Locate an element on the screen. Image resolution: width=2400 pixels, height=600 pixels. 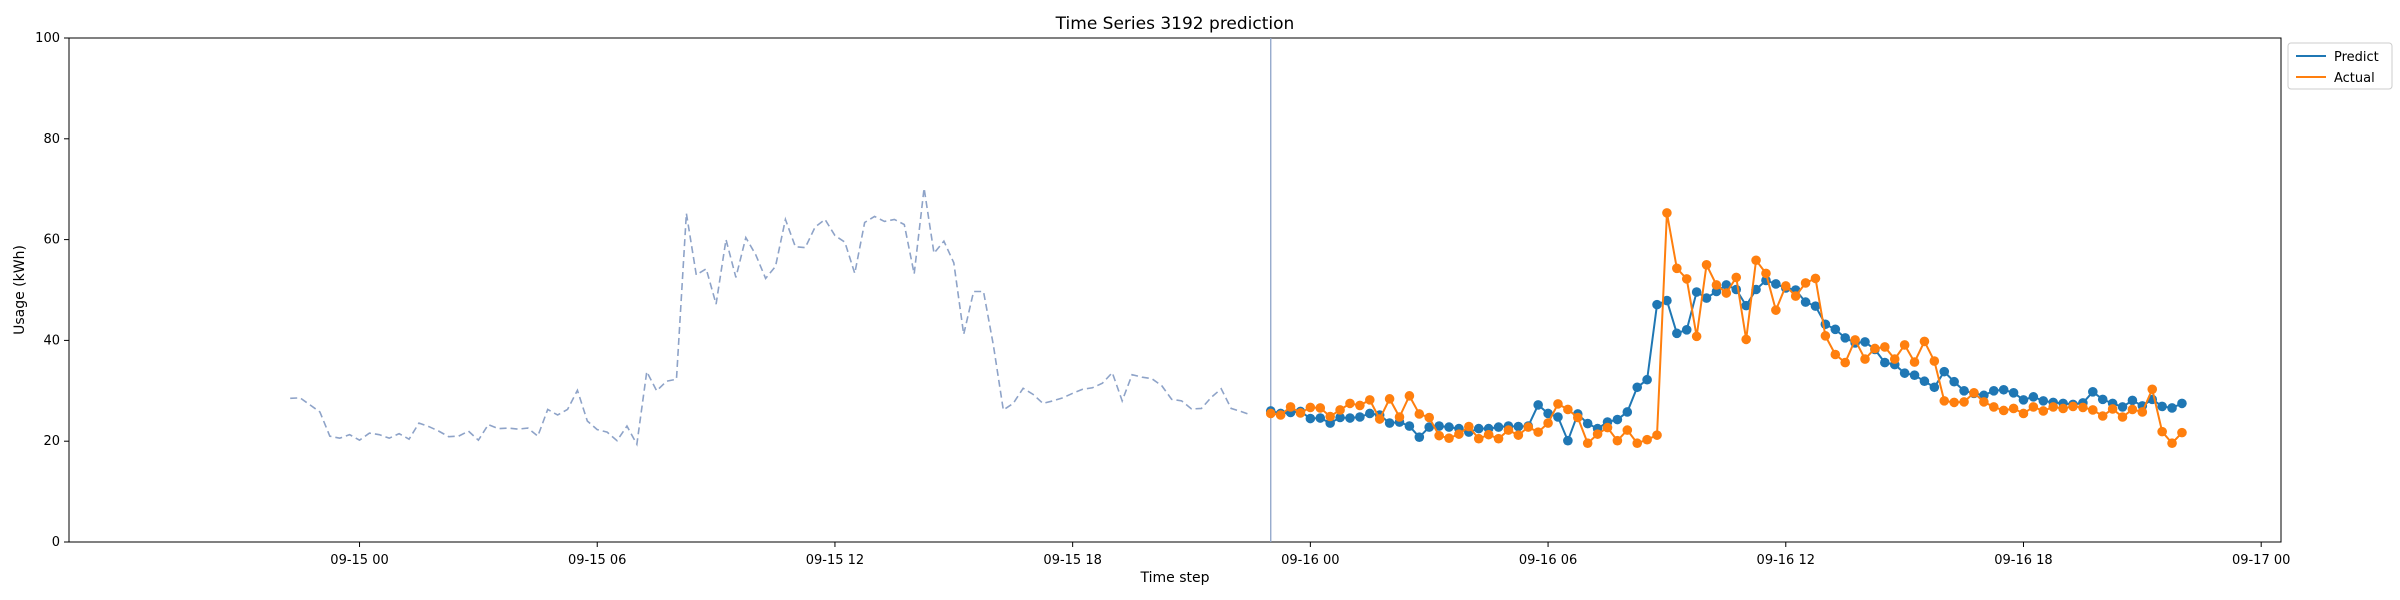
y-tick-label: 60 is located at coordinates (51, 240).